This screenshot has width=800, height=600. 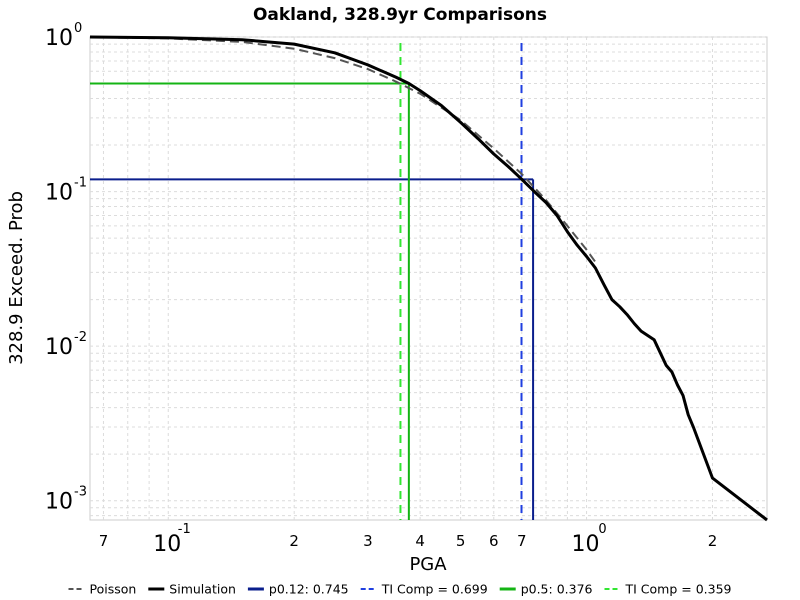 What do you see at coordinates (78, 28) in the screenshot?
I see `y-tick-exponent: 0` at bounding box center [78, 28].